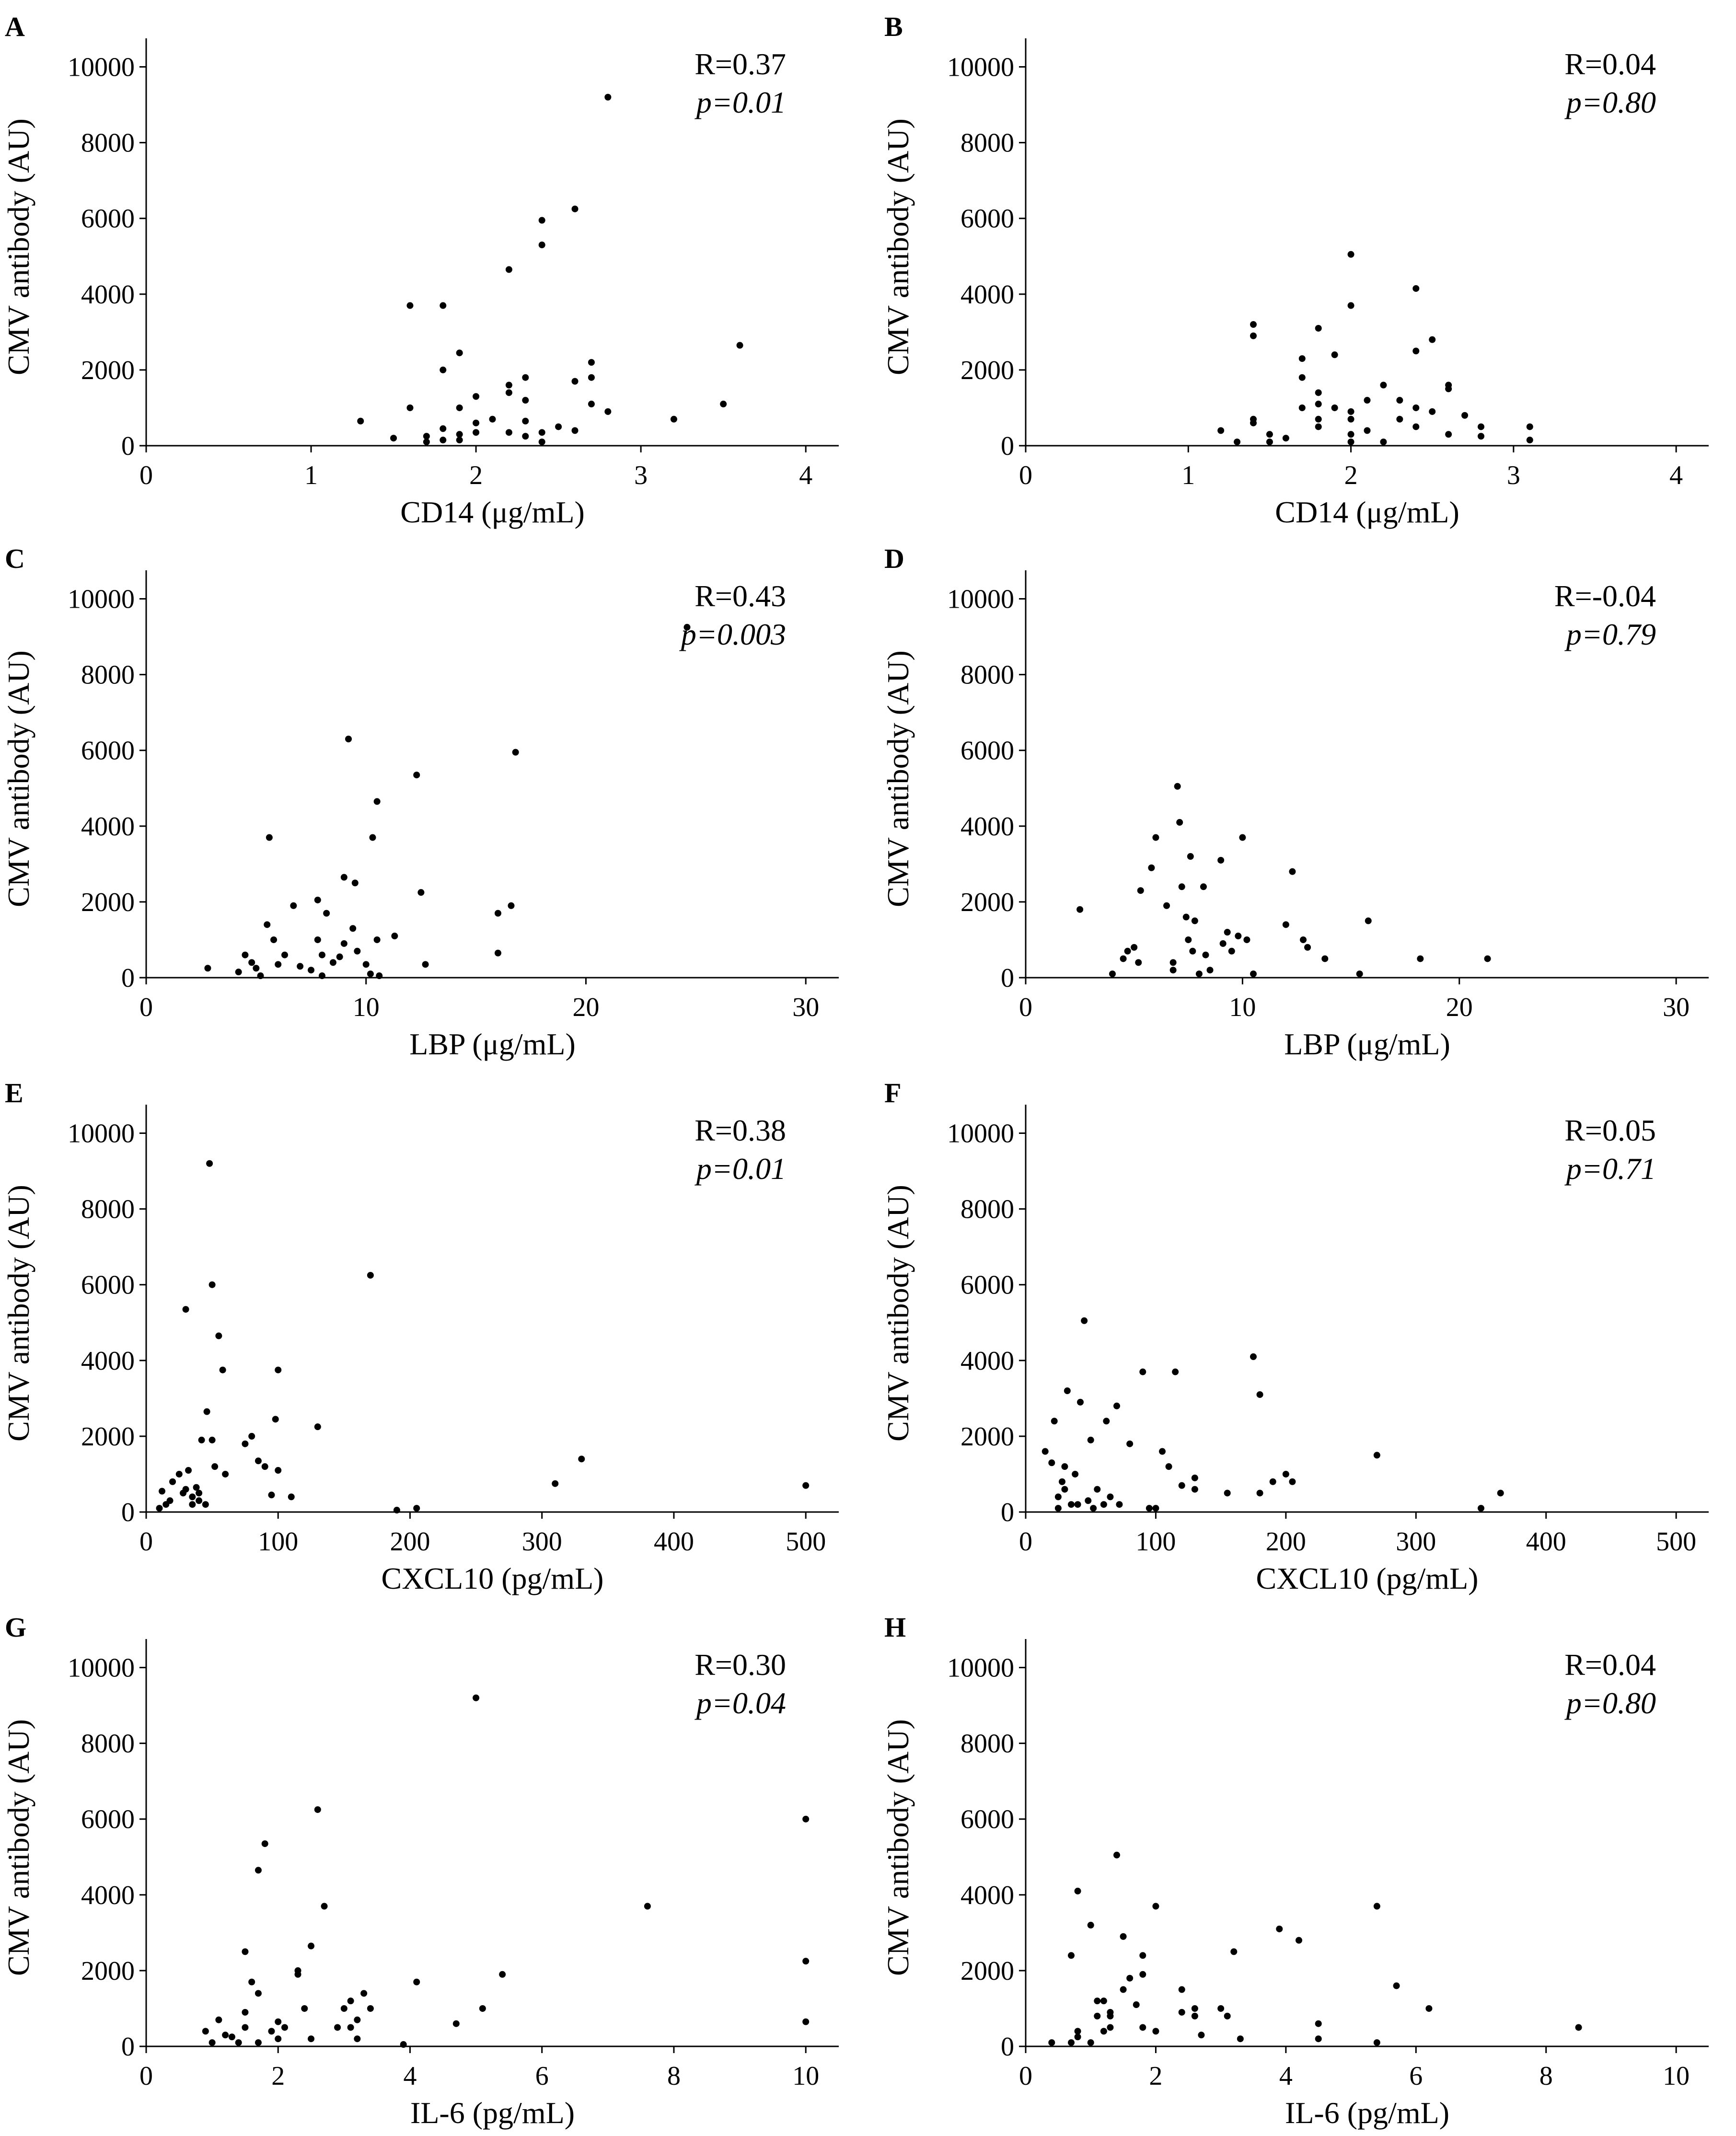 The height and width of the screenshot is (2136, 1736). What do you see at coordinates (893, 1092) in the screenshot?
I see `panel-letter: F` at bounding box center [893, 1092].